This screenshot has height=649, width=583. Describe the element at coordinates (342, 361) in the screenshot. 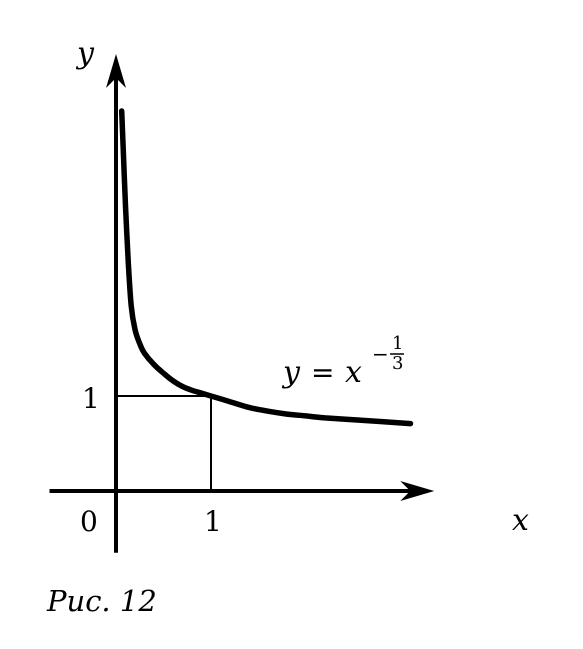

I see `curve-formula-label: y = x − 1 3` at that location.